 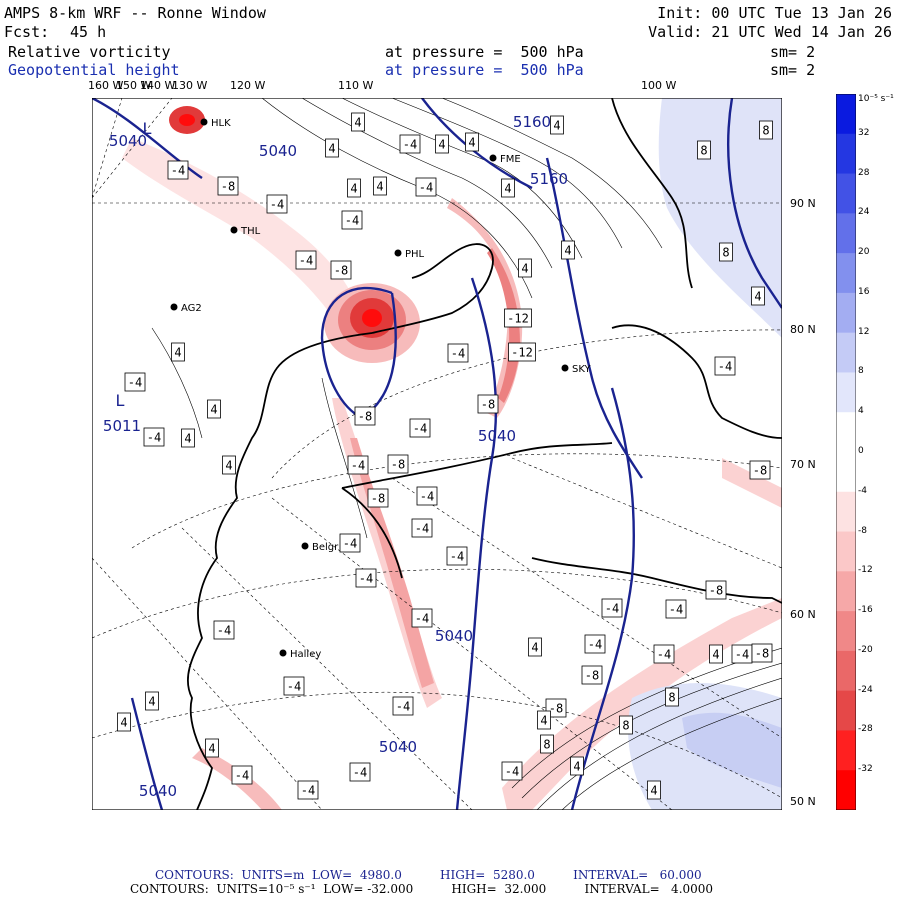 I want to click on station-label: Belgr, so click(x=325, y=547).